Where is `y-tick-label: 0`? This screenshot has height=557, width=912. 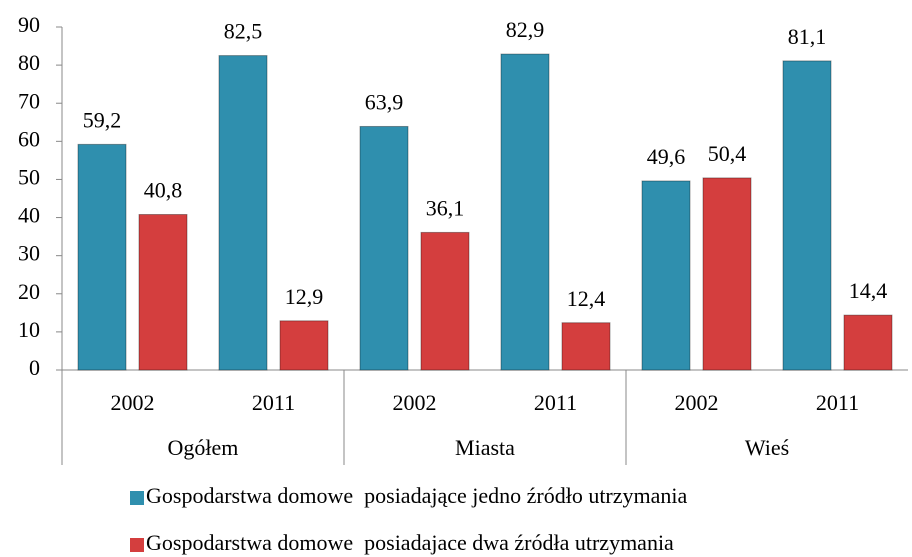 y-tick-label: 0 is located at coordinates (34, 367).